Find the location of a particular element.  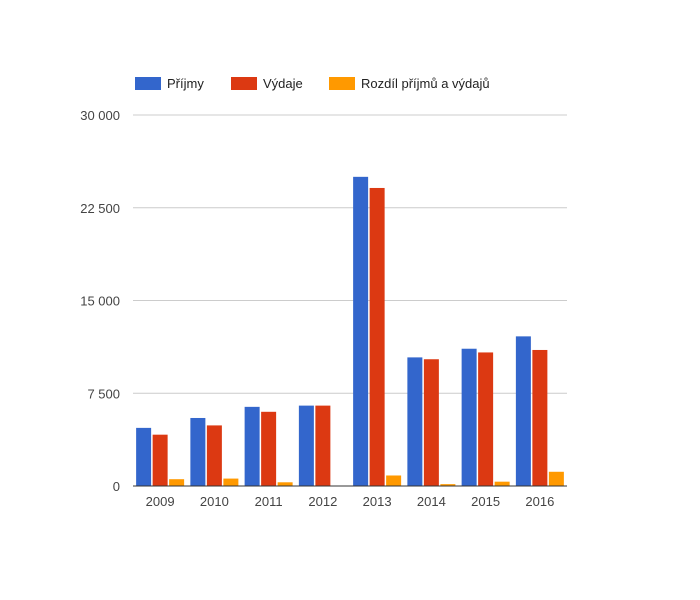

y-axis-ticks: 0 7 500 15 000 22 500 30 000 is located at coordinates (100, 301).